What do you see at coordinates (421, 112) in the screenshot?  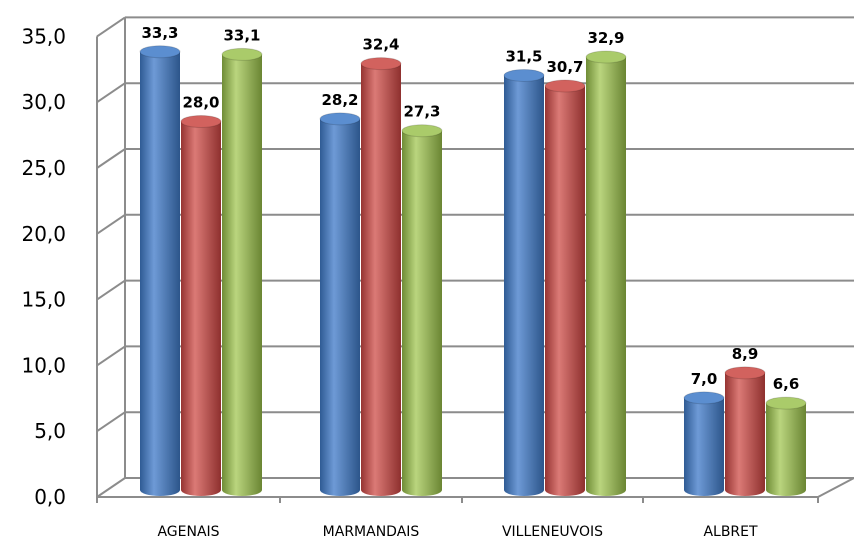 I see `data-label: 27,3` at bounding box center [421, 112].